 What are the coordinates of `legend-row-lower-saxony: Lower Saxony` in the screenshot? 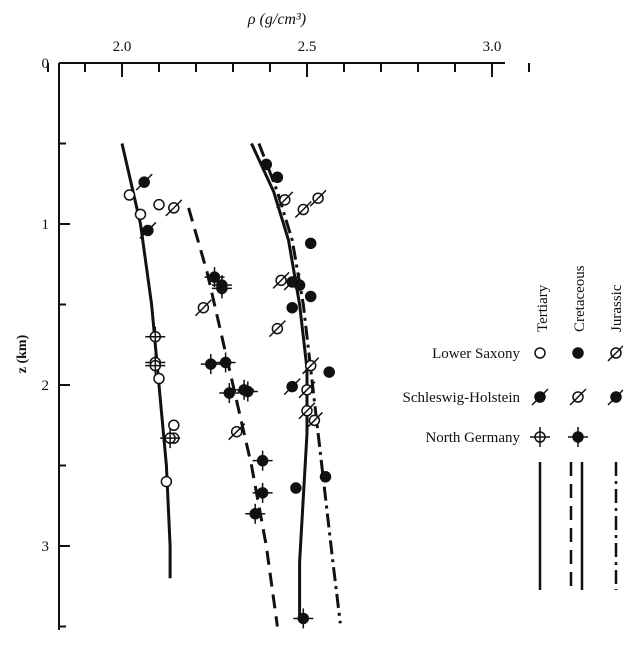 It's located at (476, 354).